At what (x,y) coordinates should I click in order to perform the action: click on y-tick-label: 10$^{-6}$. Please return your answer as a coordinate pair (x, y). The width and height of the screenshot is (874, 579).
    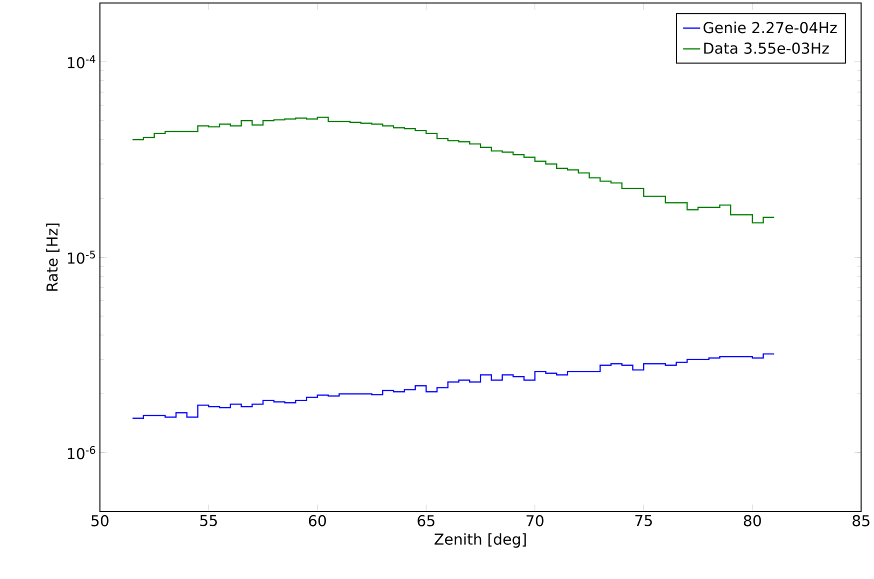
    Looking at the image, I should click on (82, 453).